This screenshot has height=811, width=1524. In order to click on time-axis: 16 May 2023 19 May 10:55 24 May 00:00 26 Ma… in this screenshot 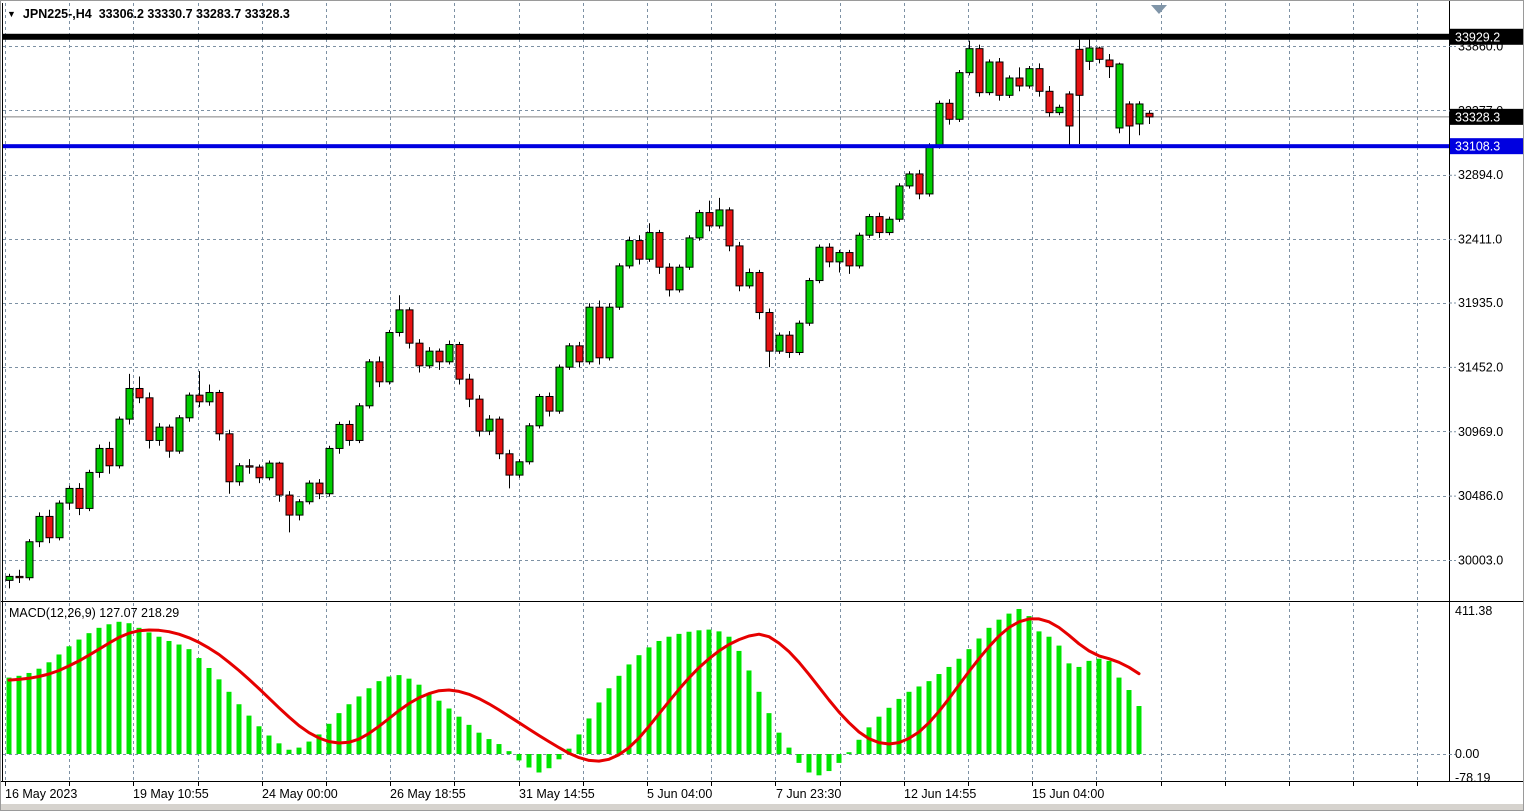, I will do `click(711, 791)`.